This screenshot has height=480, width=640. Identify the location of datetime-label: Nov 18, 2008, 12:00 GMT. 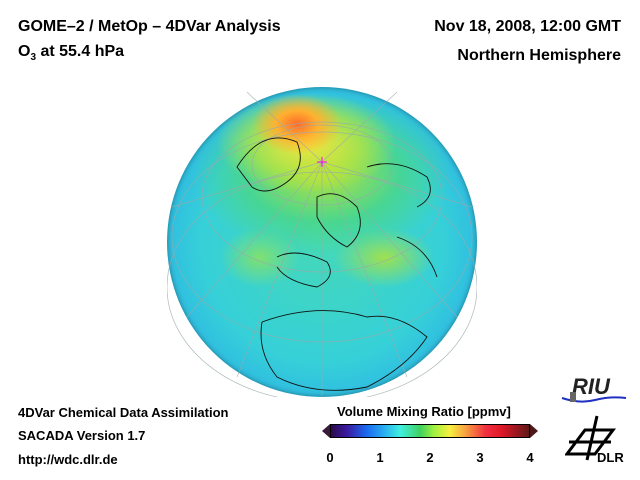
(527, 26).